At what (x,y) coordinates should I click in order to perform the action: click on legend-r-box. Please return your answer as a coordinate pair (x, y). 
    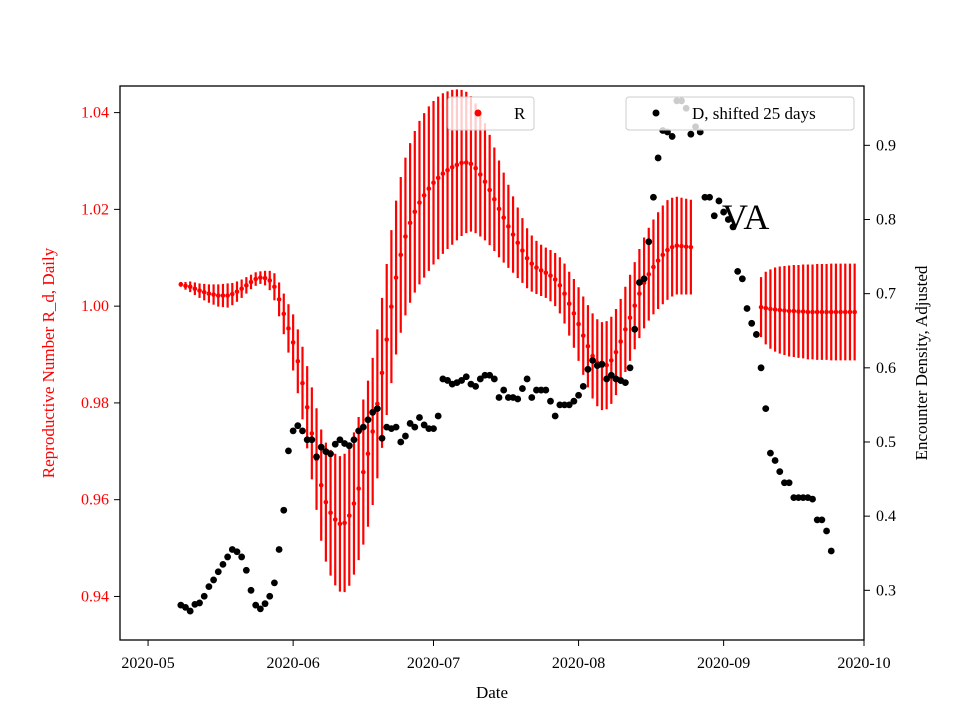
    Looking at the image, I should click on (491, 113).